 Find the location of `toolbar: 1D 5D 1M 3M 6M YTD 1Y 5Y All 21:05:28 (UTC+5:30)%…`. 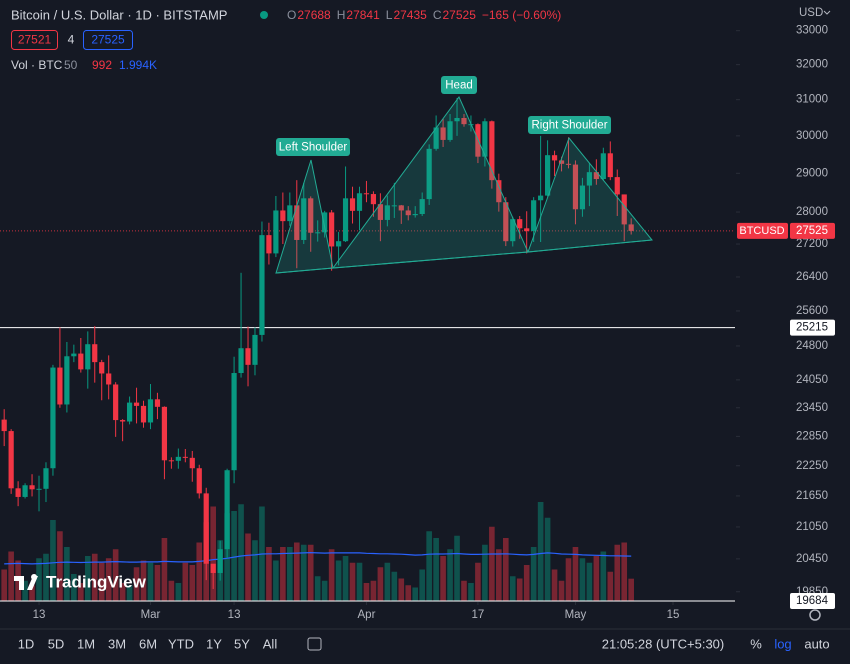

toolbar: 1D 5D 1M 3M 6M YTD 1Y 5Y All 21:05:28 (UTC+5:30)%… is located at coordinates (424, 643).